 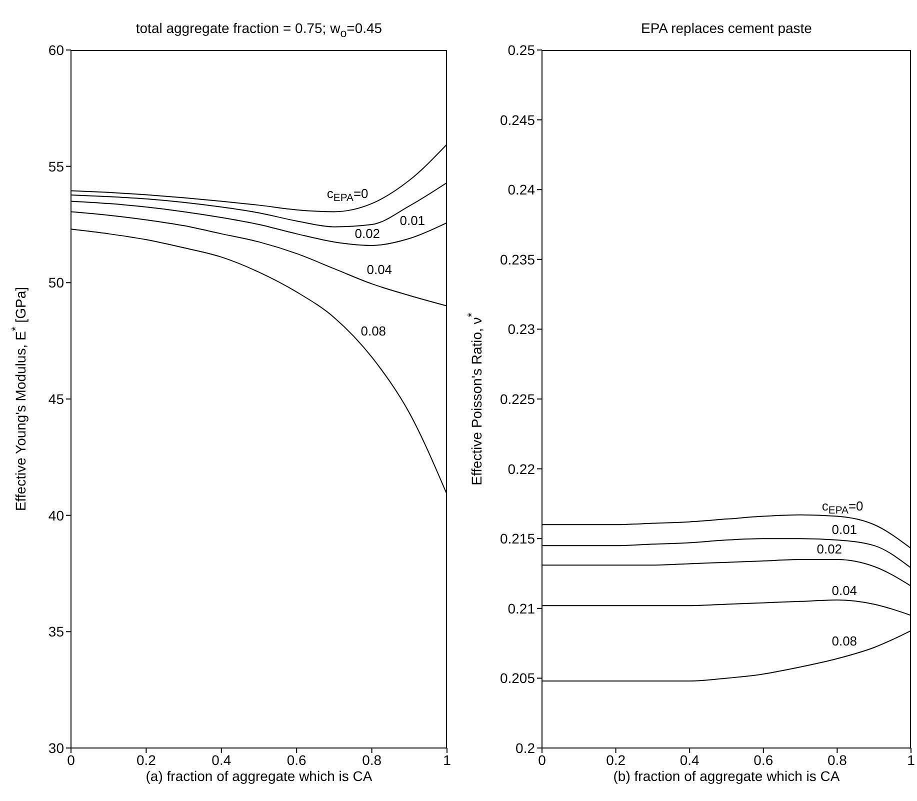 I want to click on y-tick-label: 45, so click(x=56, y=398).